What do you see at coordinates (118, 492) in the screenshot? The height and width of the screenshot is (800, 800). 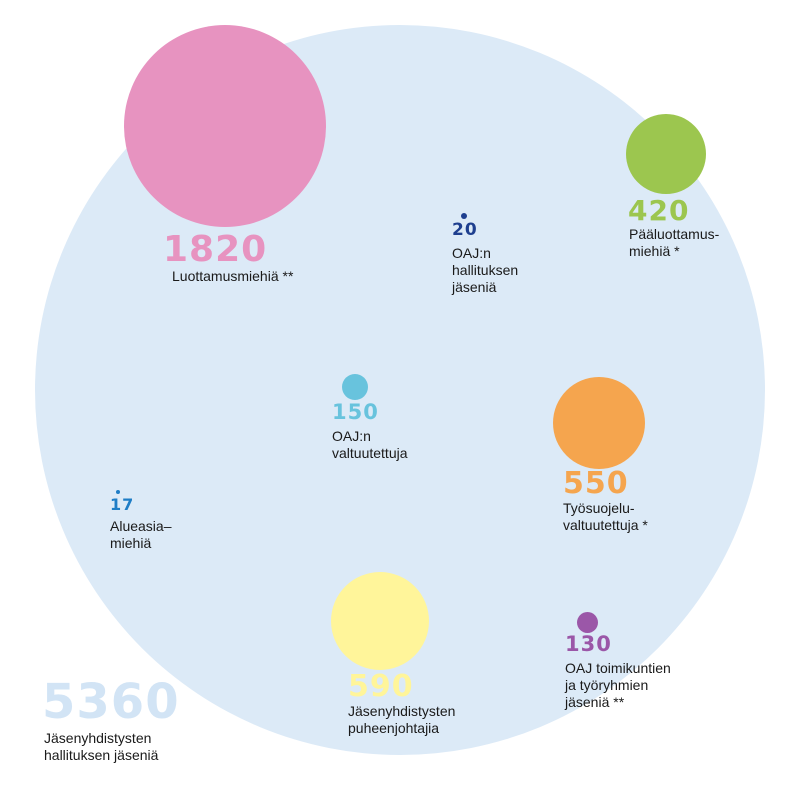 I see `alueasiamiehet-bubble` at bounding box center [118, 492].